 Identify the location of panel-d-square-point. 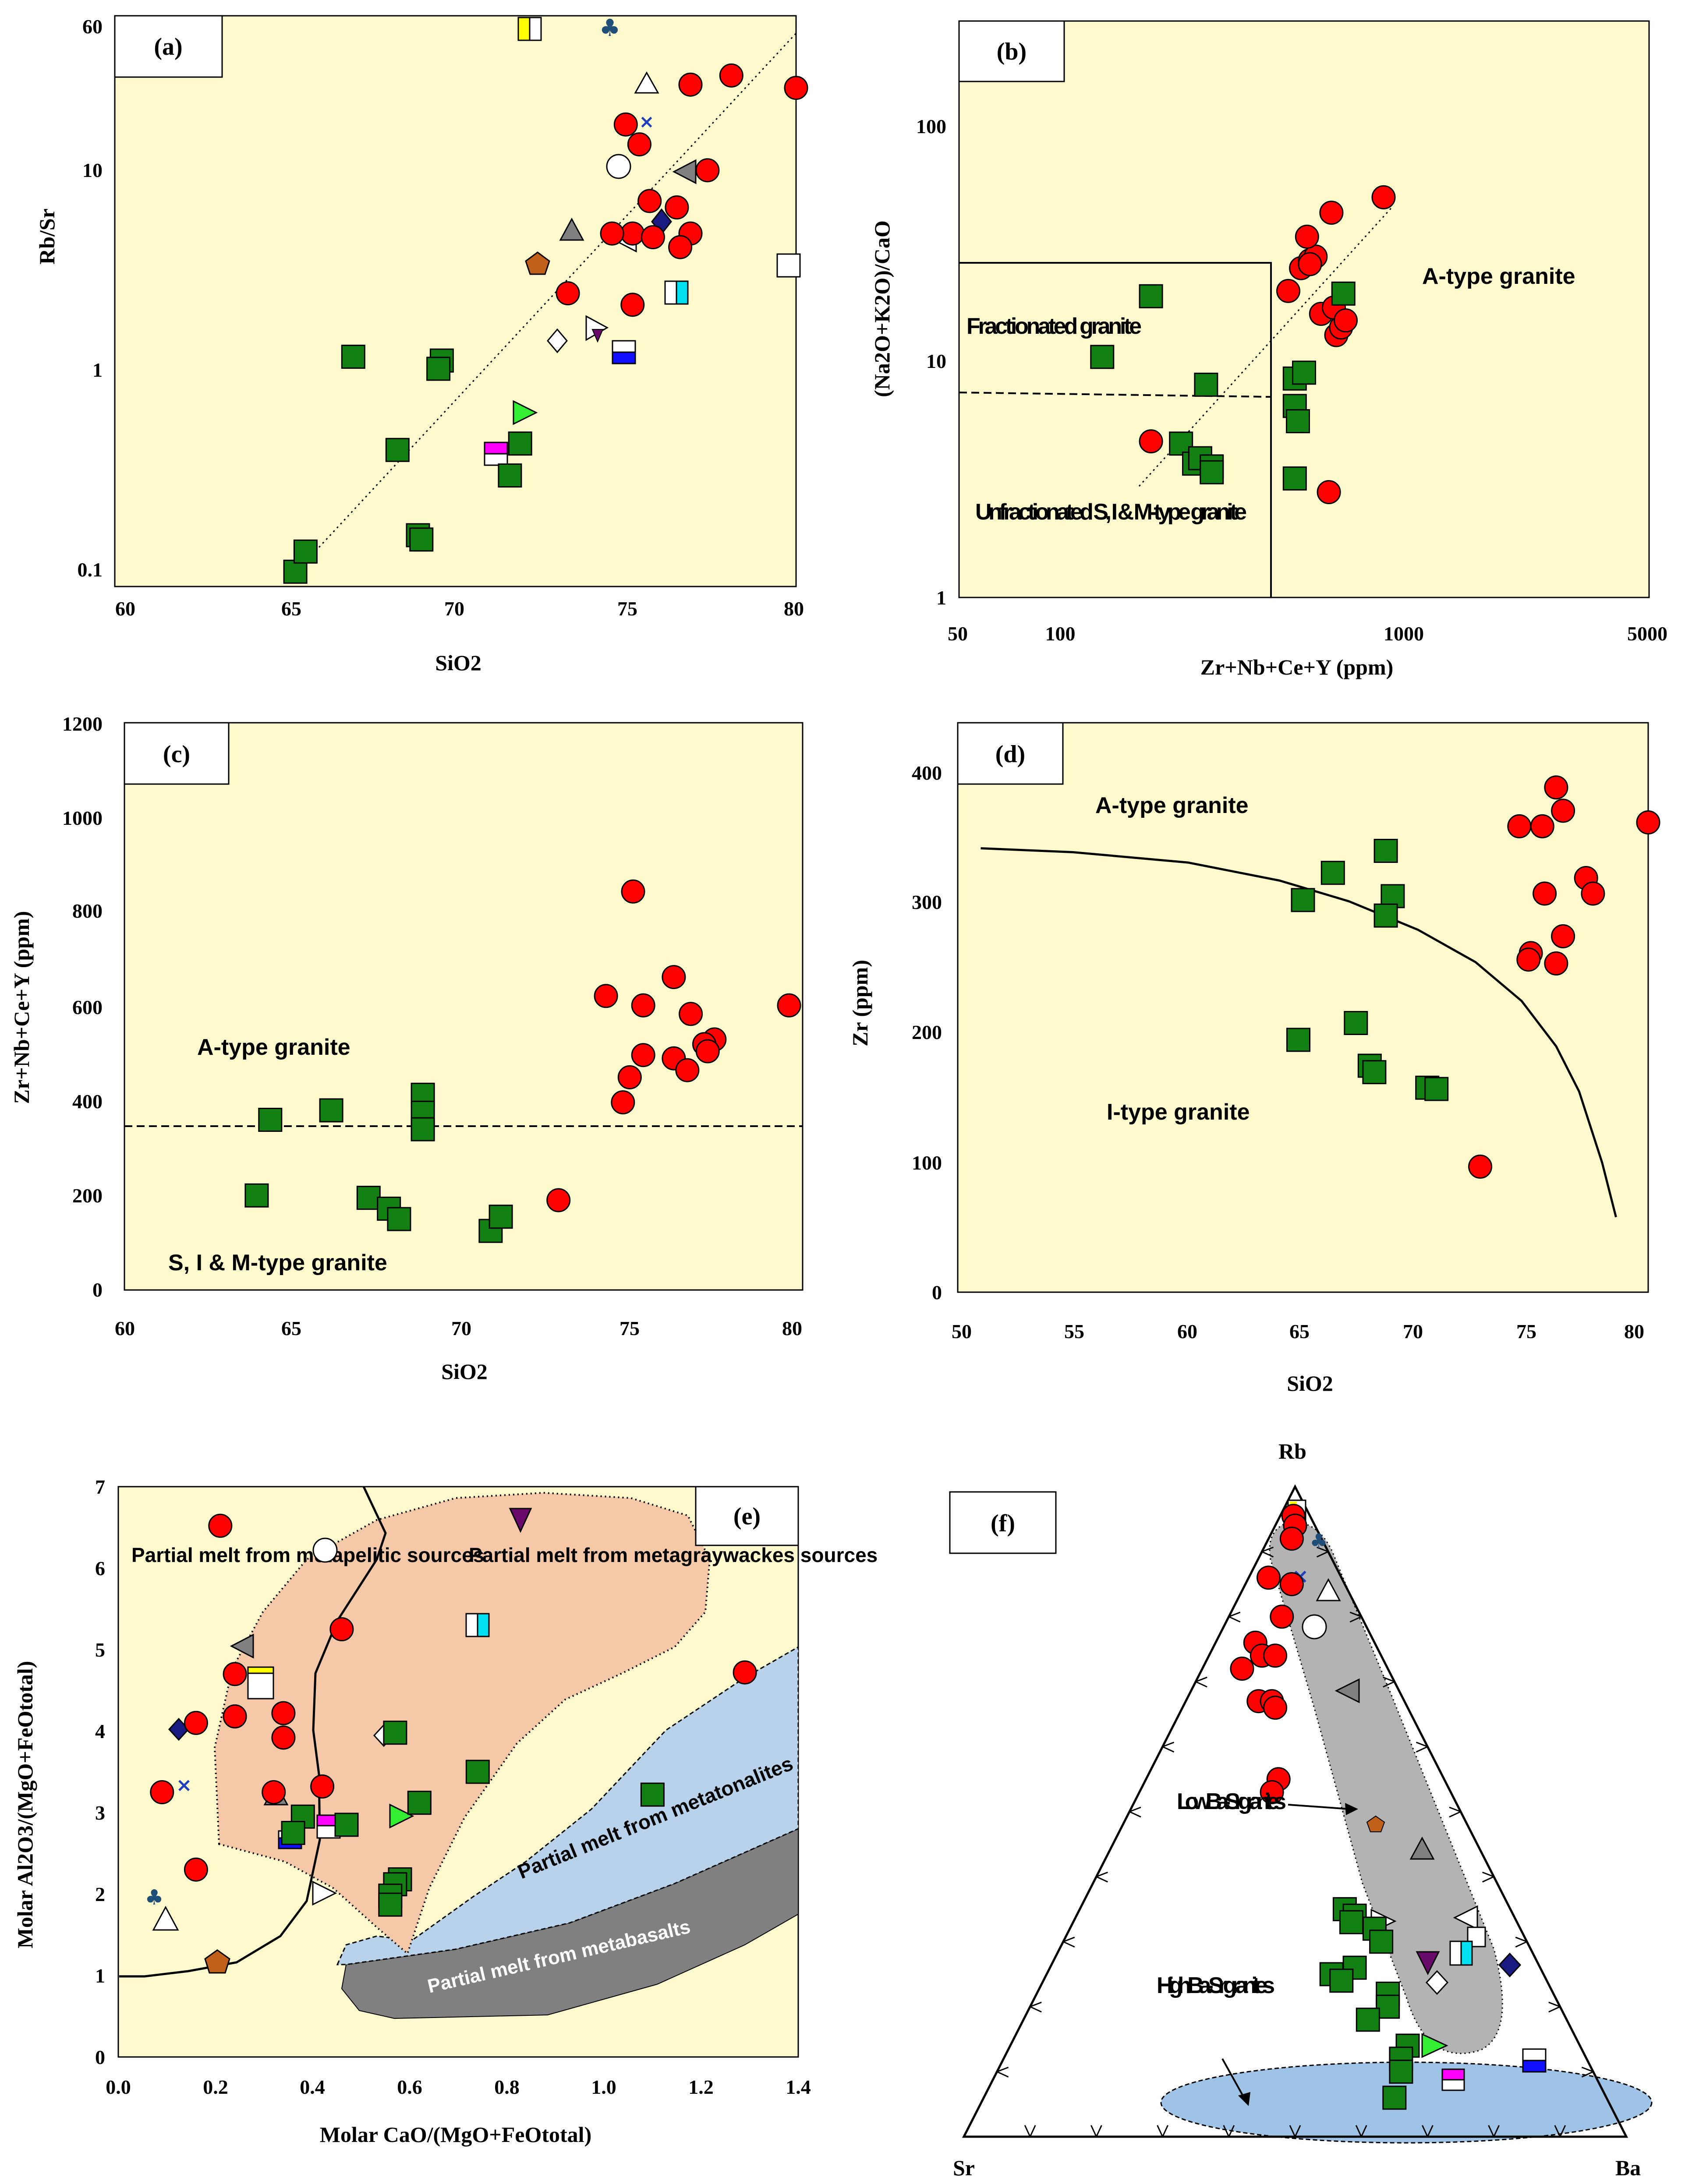
(1303, 900).